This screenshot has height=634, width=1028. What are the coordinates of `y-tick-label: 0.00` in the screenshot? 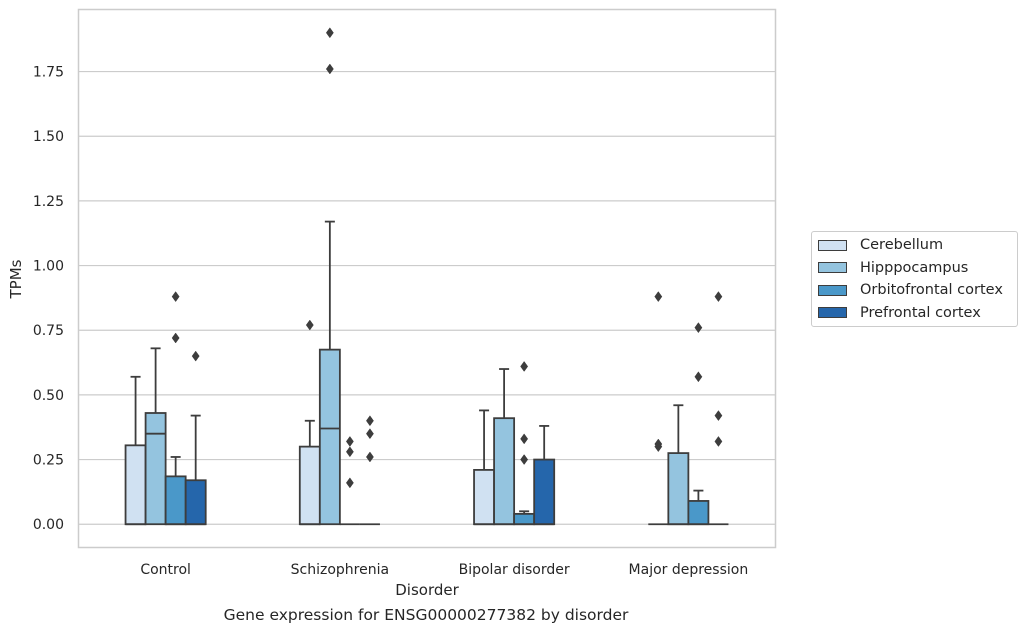 It's located at (48, 525).